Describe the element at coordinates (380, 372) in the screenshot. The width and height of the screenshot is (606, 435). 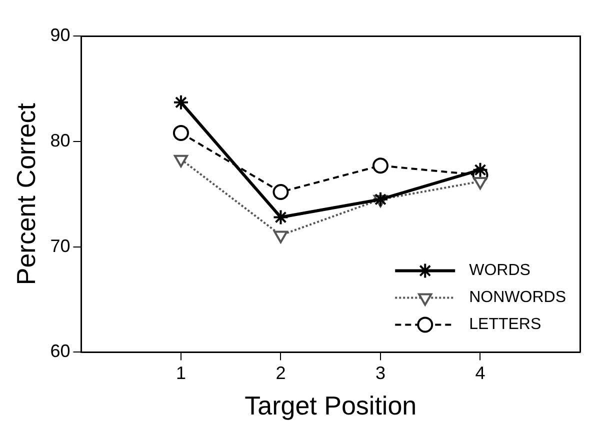
I see `x-tick-label: 3` at that location.